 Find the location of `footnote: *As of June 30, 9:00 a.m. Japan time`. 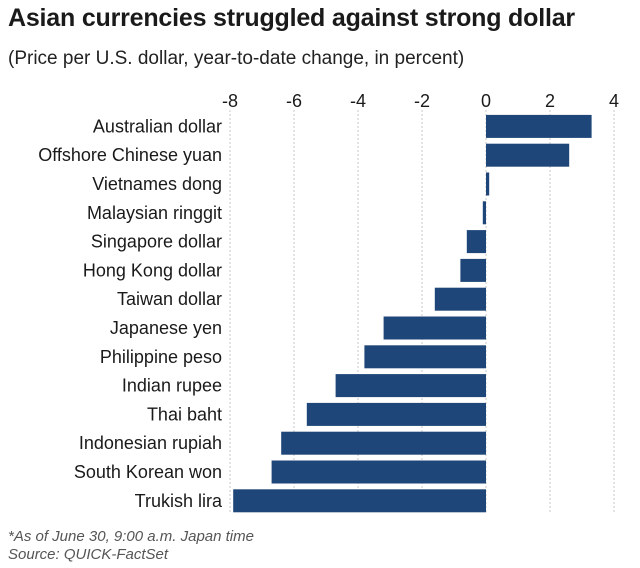

footnote: *As of June 30, 9:00 a.m. Japan time is located at coordinates (131, 536).